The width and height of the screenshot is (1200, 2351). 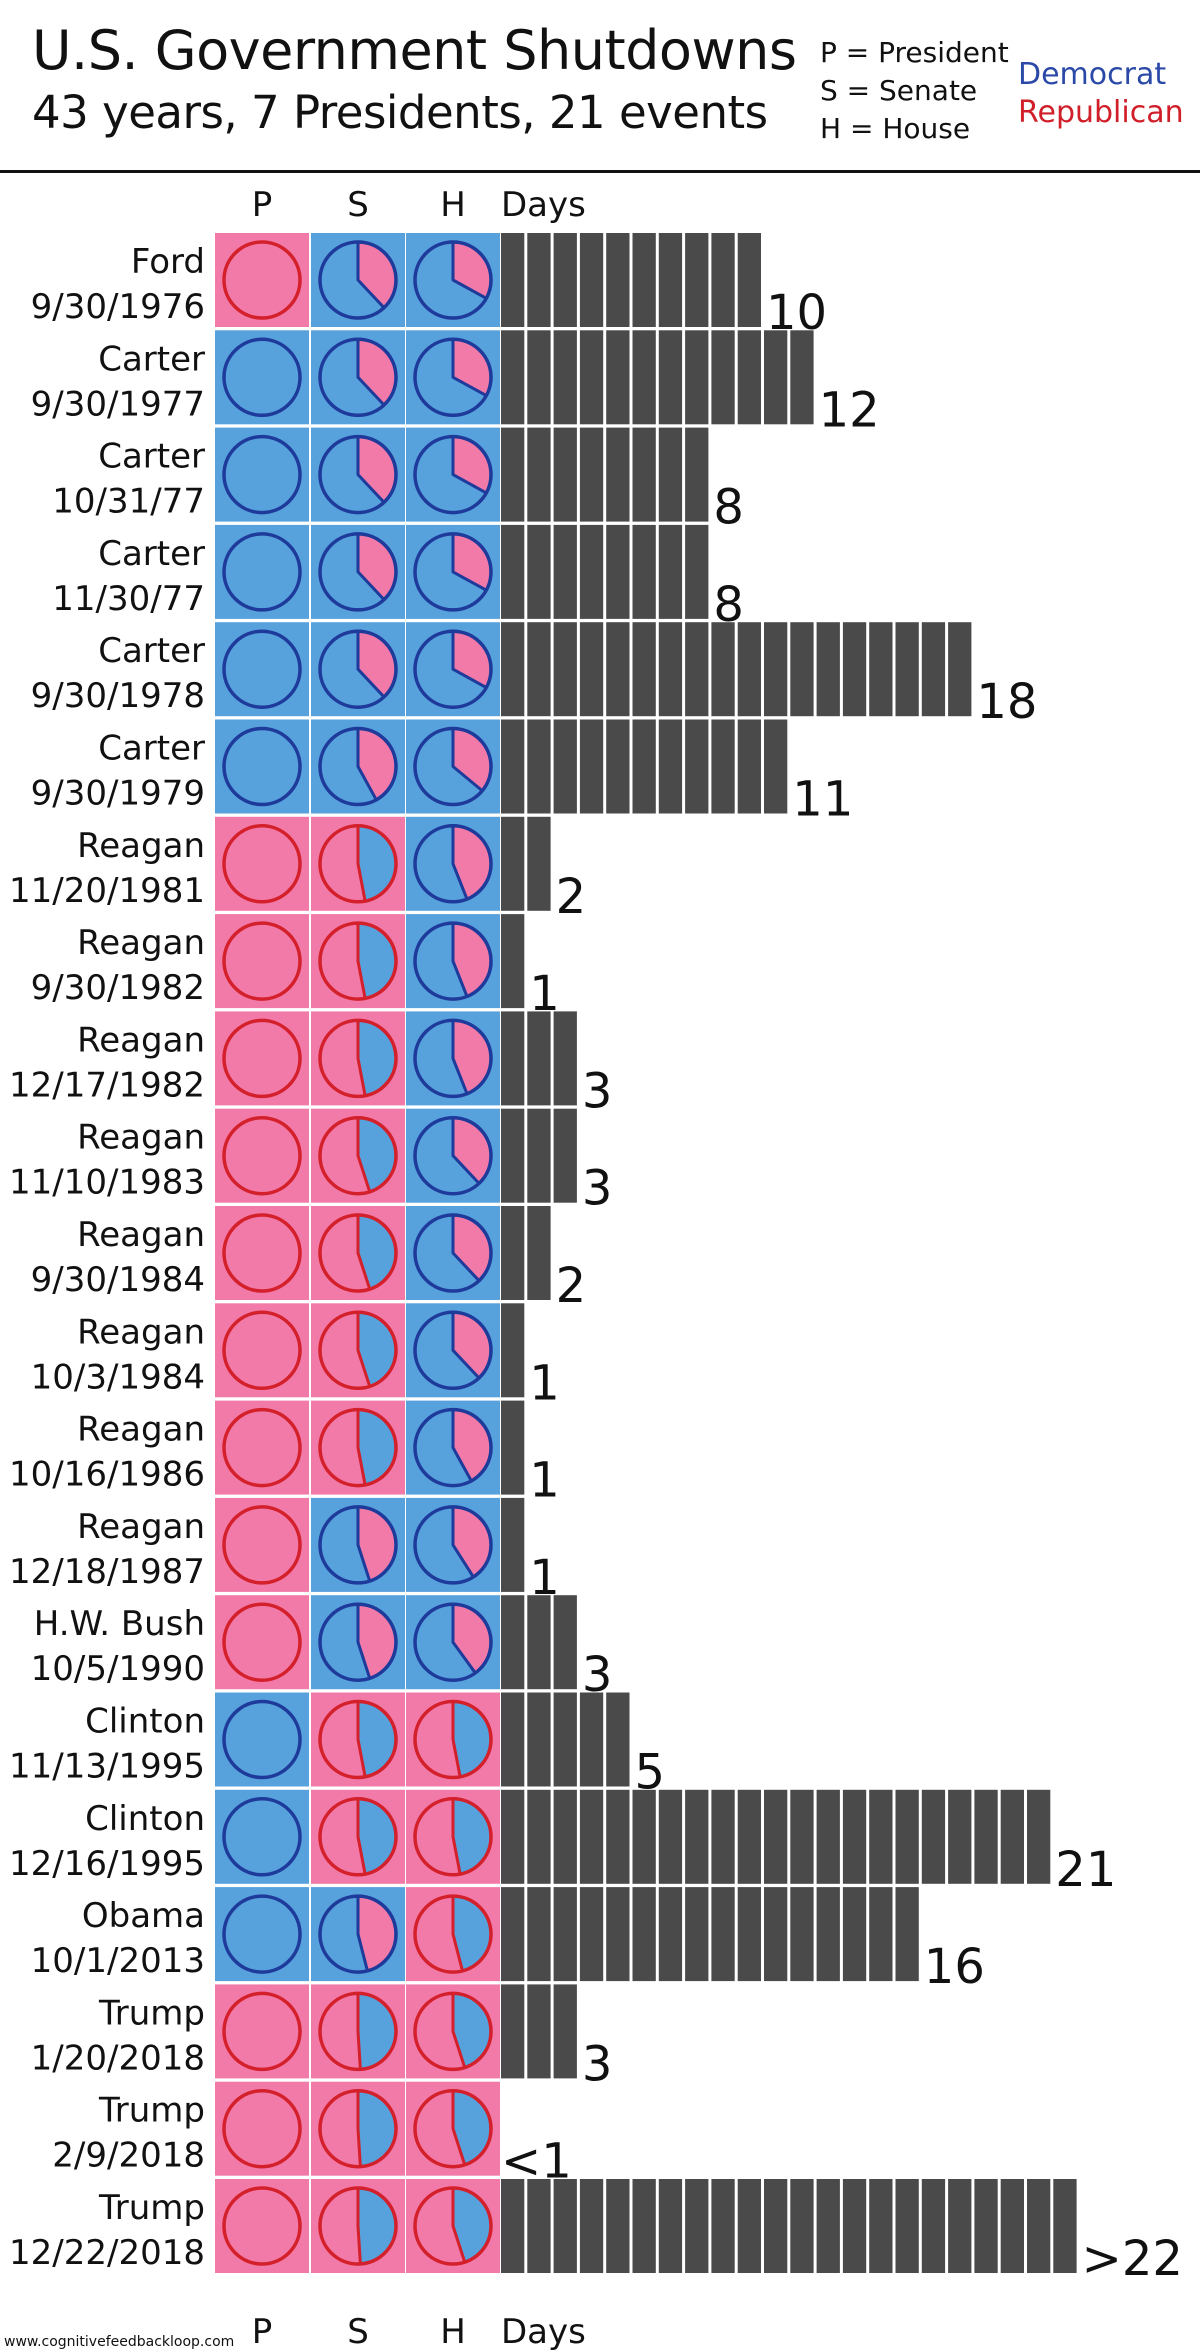 What do you see at coordinates (262, 766) in the screenshot?
I see `row-6-president-circle` at bounding box center [262, 766].